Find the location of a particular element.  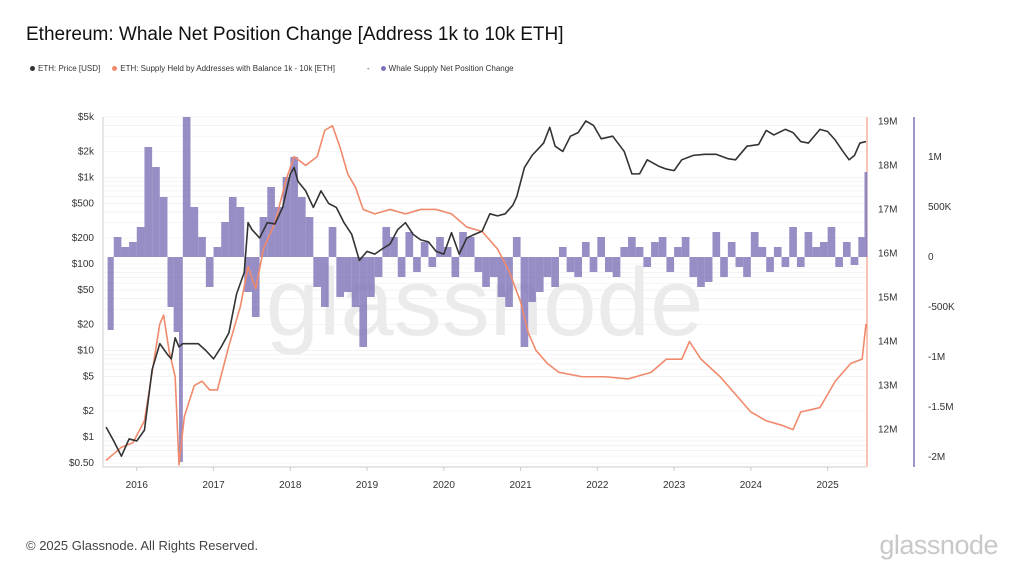

y-left-tick-label: $200 is located at coordinates (83, 238).